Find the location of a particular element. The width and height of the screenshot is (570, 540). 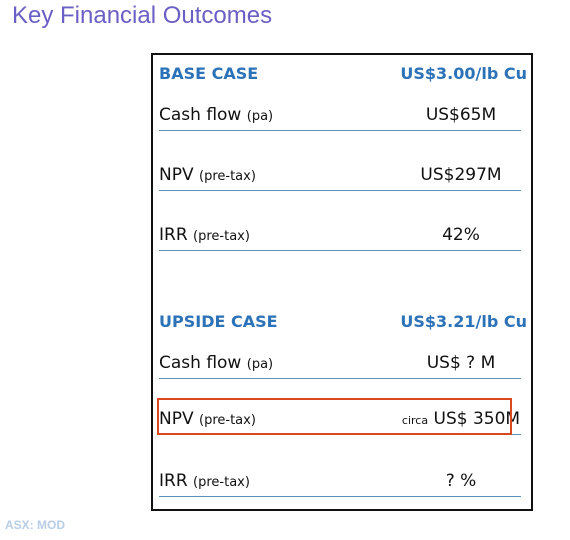

base-case-price: US$3.00/lb Cu is located at coordinates (463, 73).